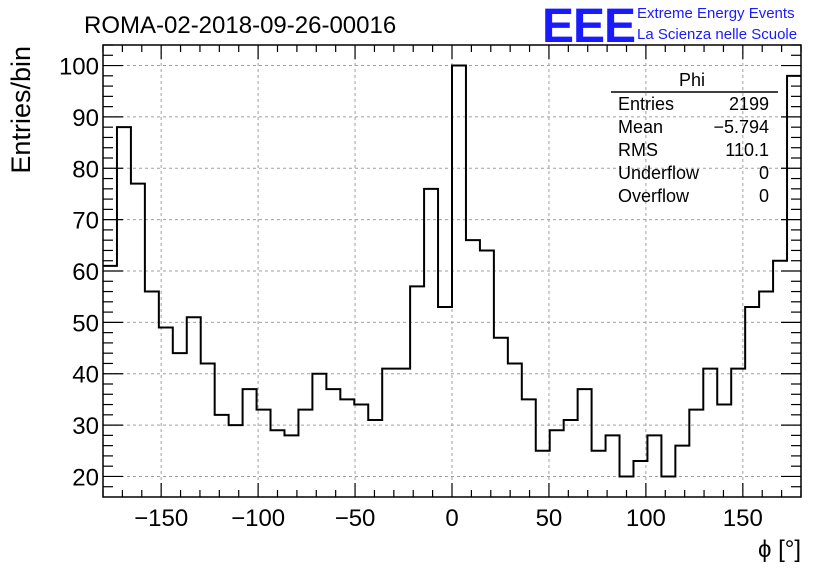 The height and width of the screenshot is (572, 836). Describe the element at coordinates (646, 104) in the screenshot. I see `stats-label-entries: Entries` at that location.